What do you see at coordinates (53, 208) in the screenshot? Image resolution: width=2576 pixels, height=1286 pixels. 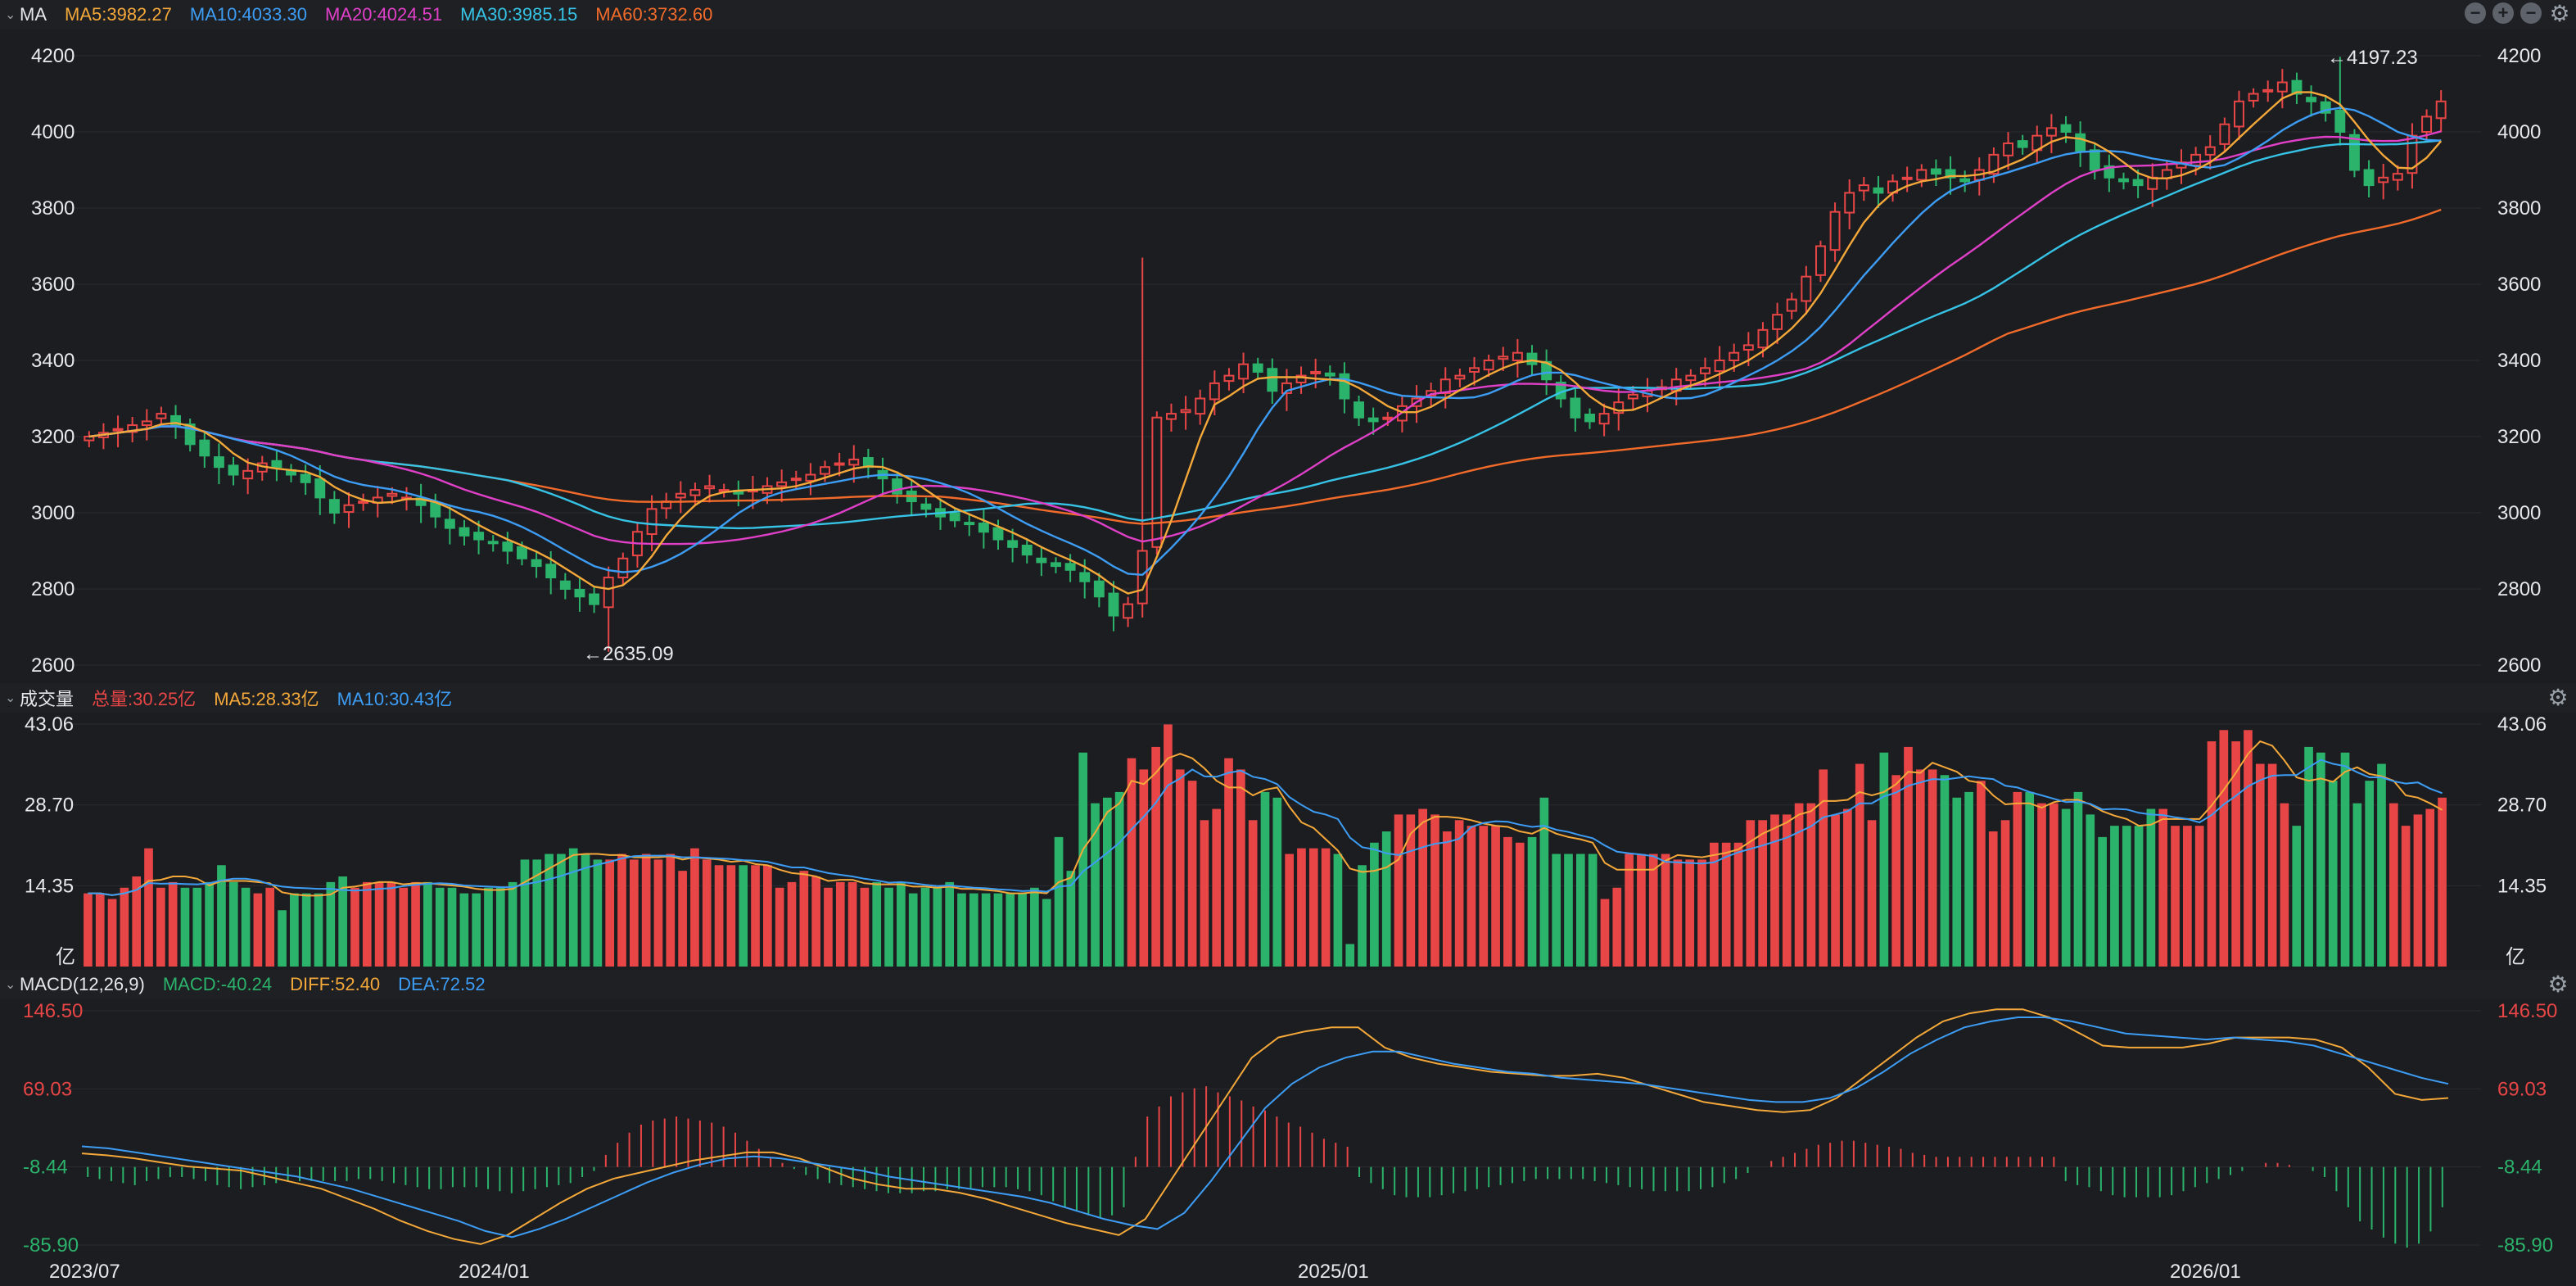 I see `price-tick-left: 3800` at bounding box center [53, 208].